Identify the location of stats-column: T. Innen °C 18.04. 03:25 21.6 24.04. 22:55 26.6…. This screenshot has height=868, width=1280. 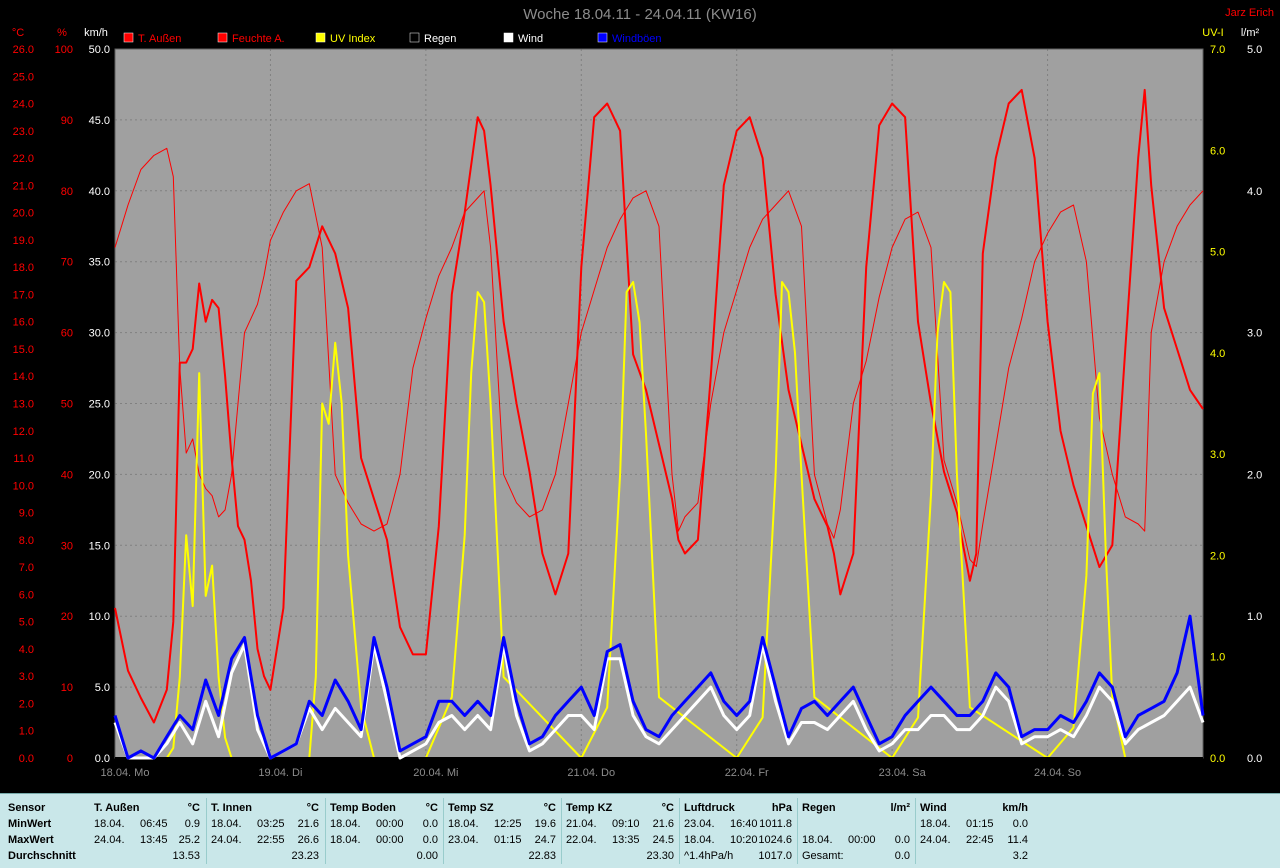
(265, 833).